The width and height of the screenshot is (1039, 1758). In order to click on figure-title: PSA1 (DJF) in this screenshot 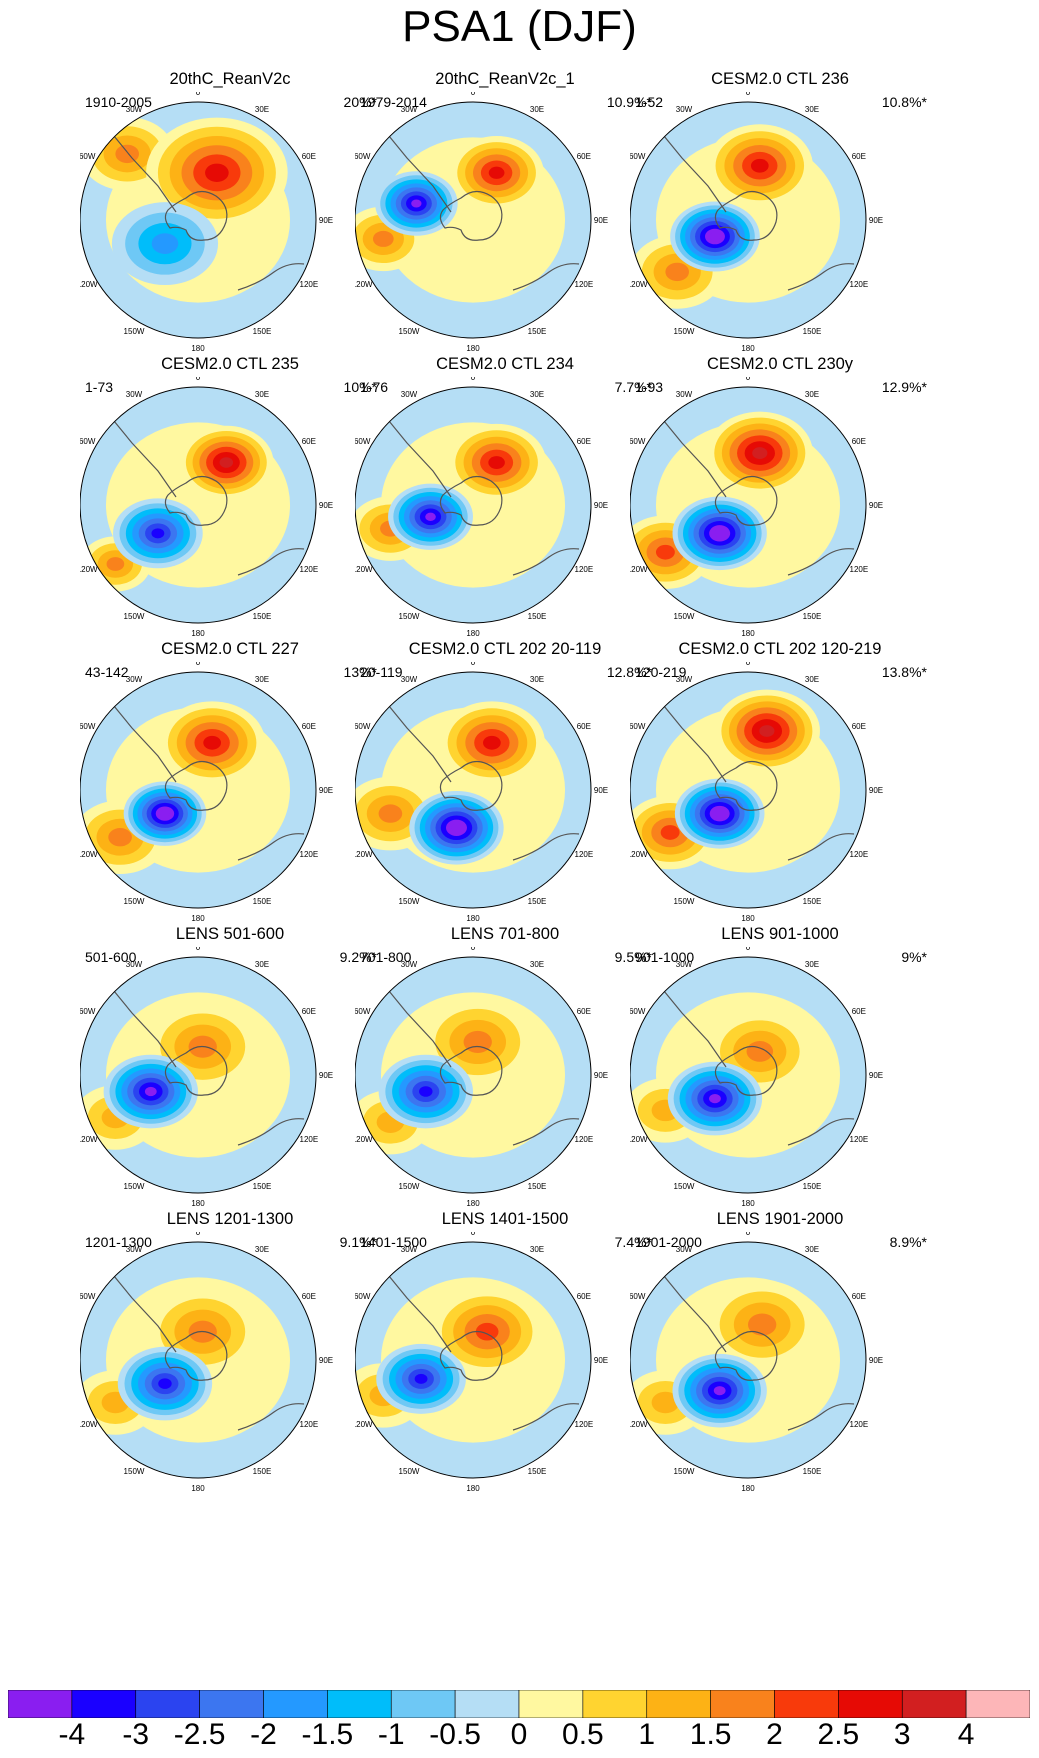, I will do `click(519, 26)`.